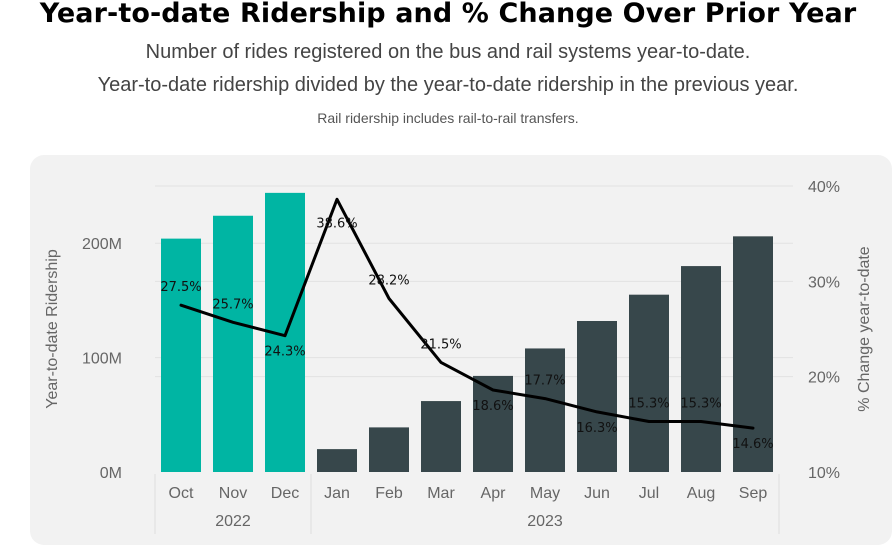 The width and height of the screenshot is (896, 545). I want to click on y-tick-label: 200M, so click(102, 244).